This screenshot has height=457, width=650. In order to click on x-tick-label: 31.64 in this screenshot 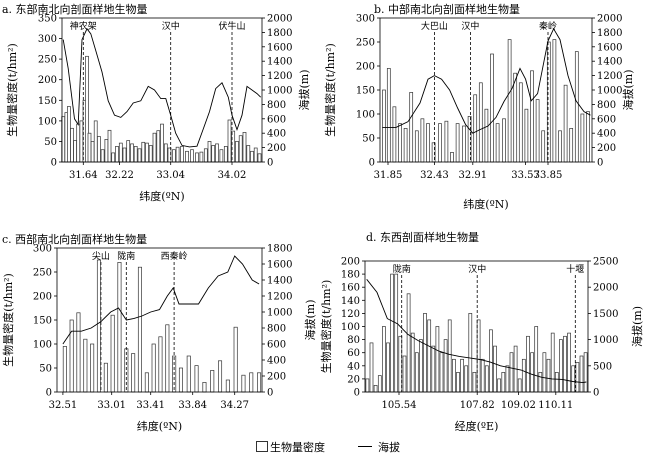, I will do `click(83, 175)`.